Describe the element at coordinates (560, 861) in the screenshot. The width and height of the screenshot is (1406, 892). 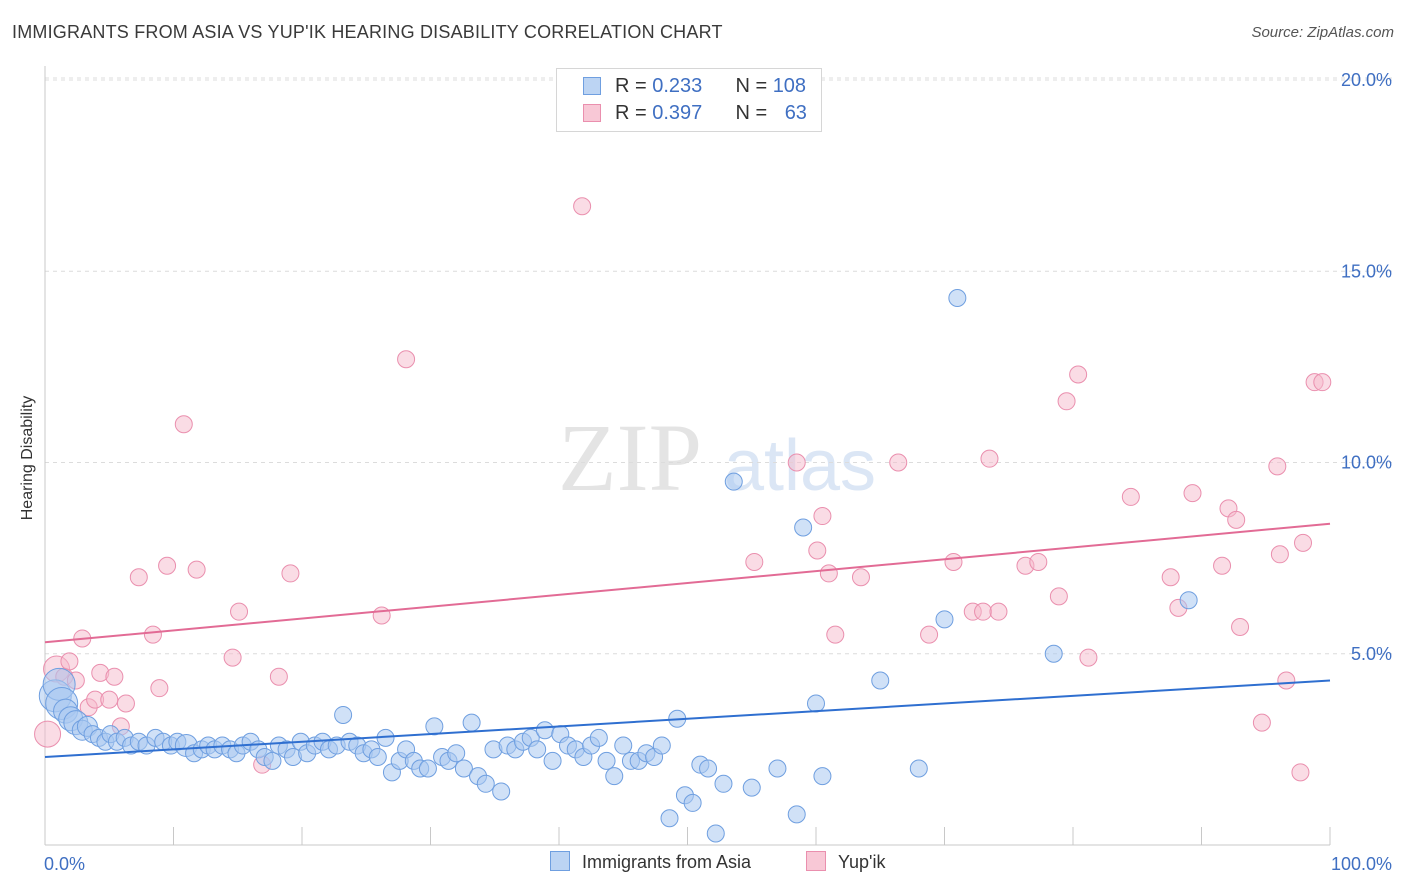
I see `bottom-legend-swatch-asia` at that location.